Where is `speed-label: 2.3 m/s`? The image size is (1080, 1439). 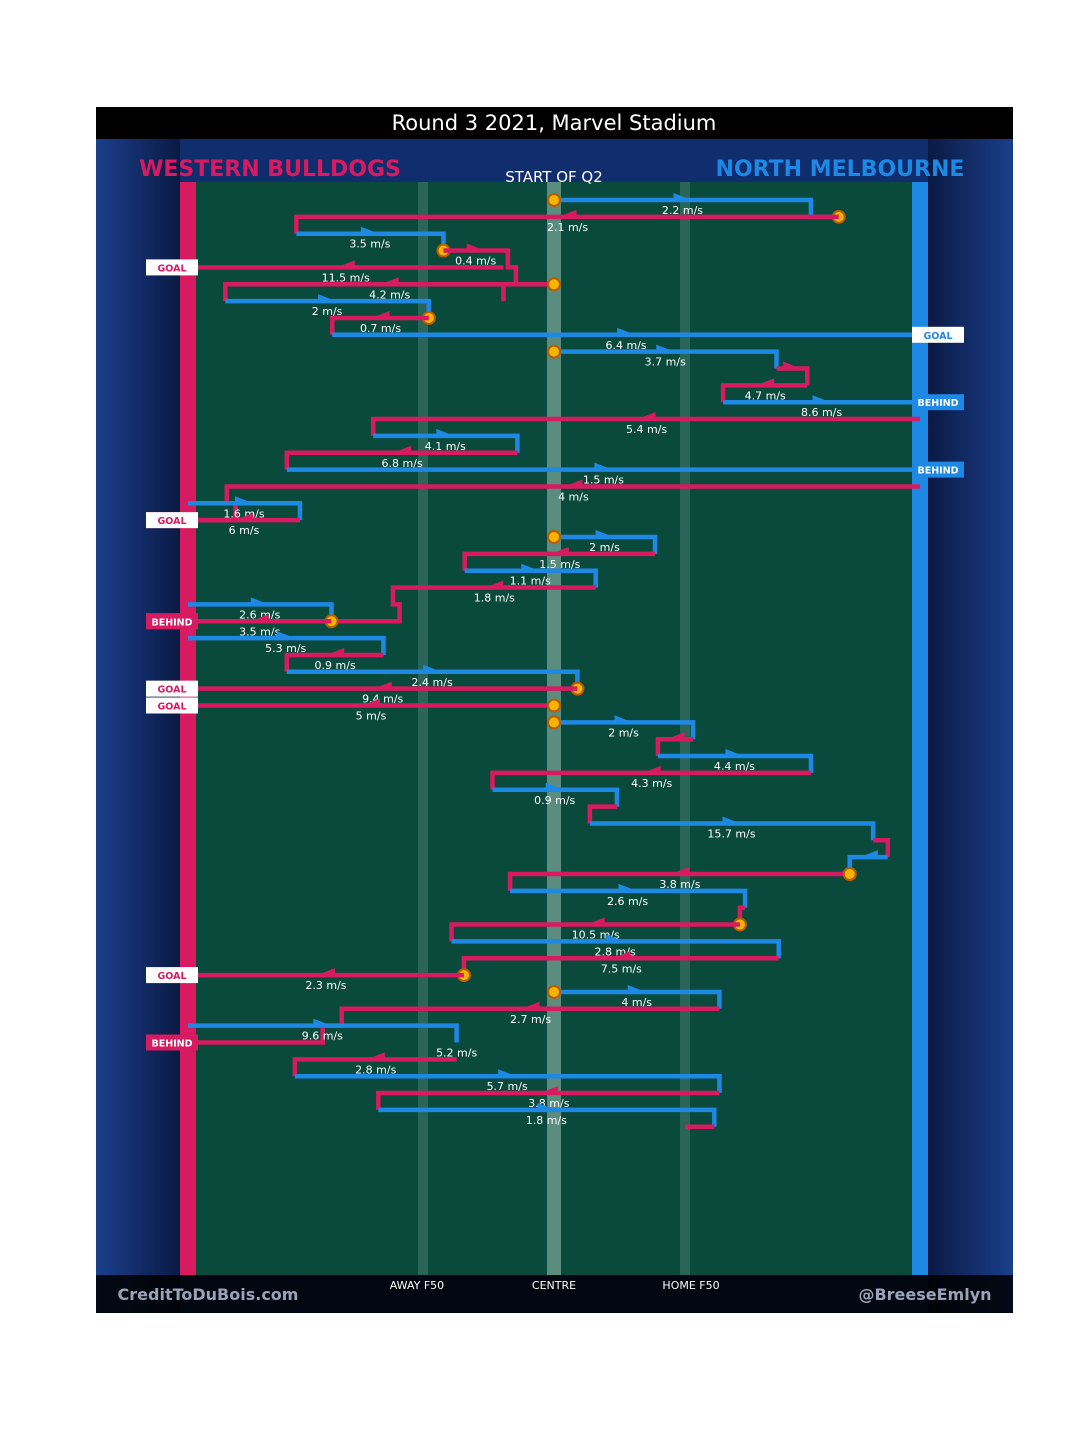
speed-label: 2.3 m/s is located at coordinates (325, 985).